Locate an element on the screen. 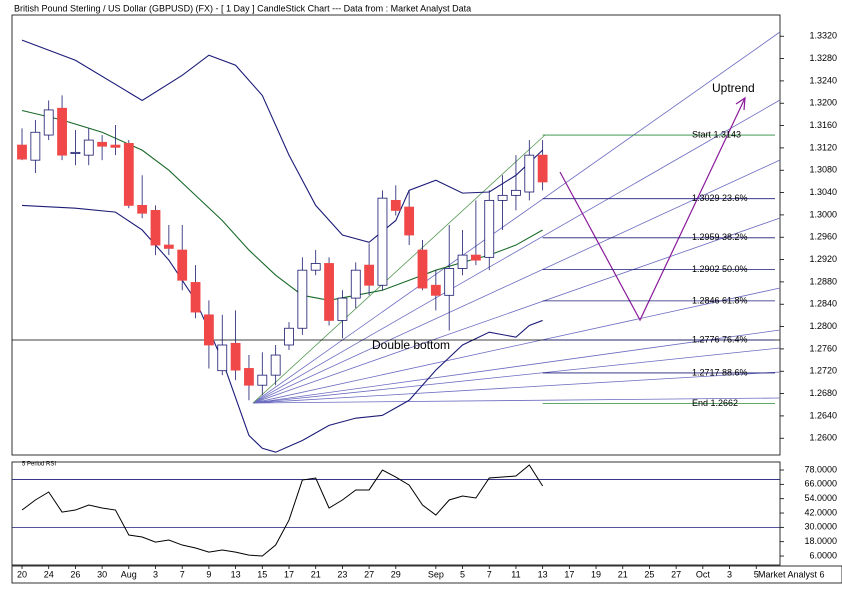 This screenshot has height=595, width=842. fib-label: 1.2902 50.0% is located at coordinates (720, 269).